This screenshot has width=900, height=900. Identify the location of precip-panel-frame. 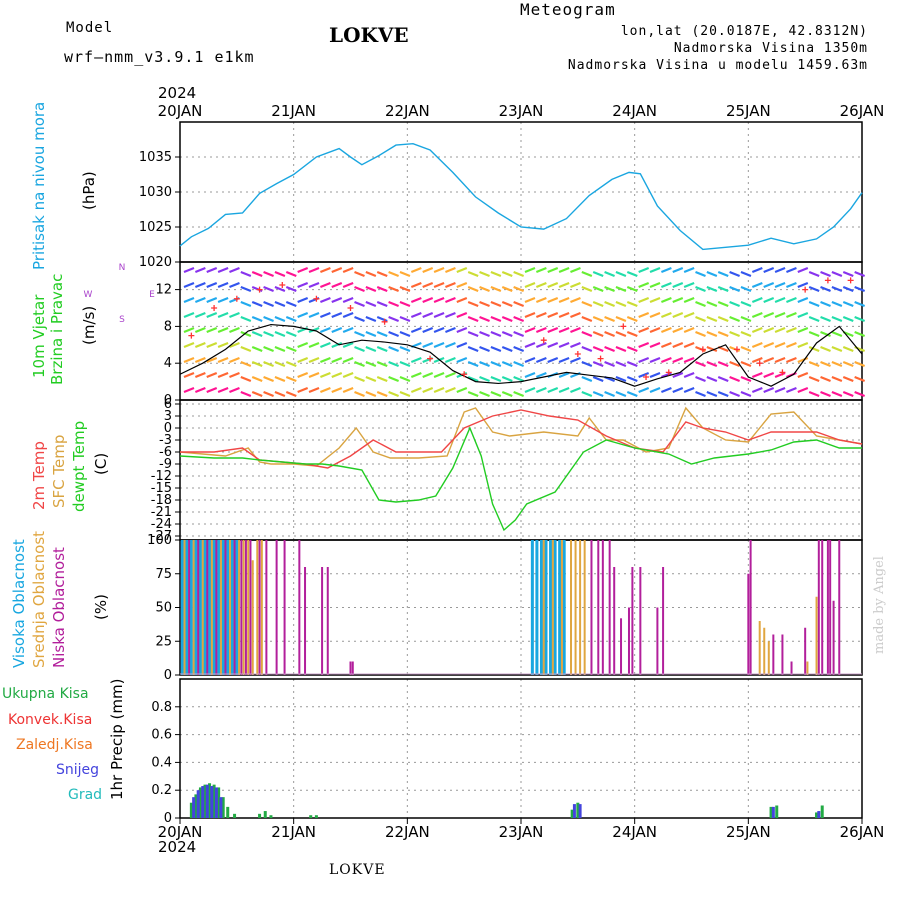
(521, 748).